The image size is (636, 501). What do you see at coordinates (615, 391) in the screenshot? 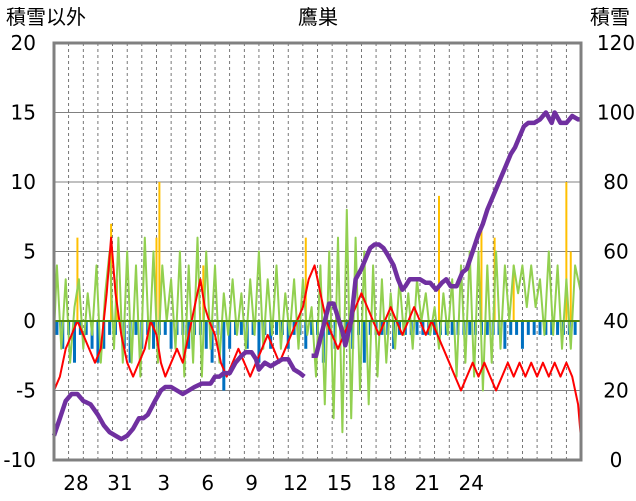
I see `y-right-tick-label: 20` at bounding box center [615, 391].